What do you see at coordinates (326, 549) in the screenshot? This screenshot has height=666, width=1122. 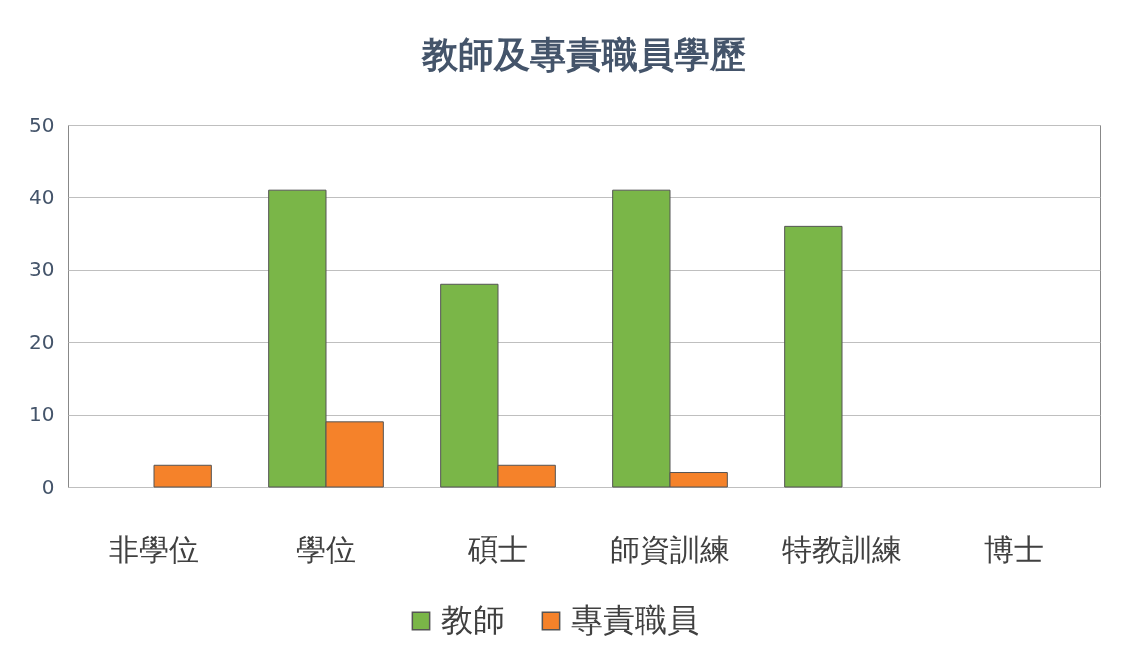 I see `x-tick-label: 學位` at bounding box center [326, 549].